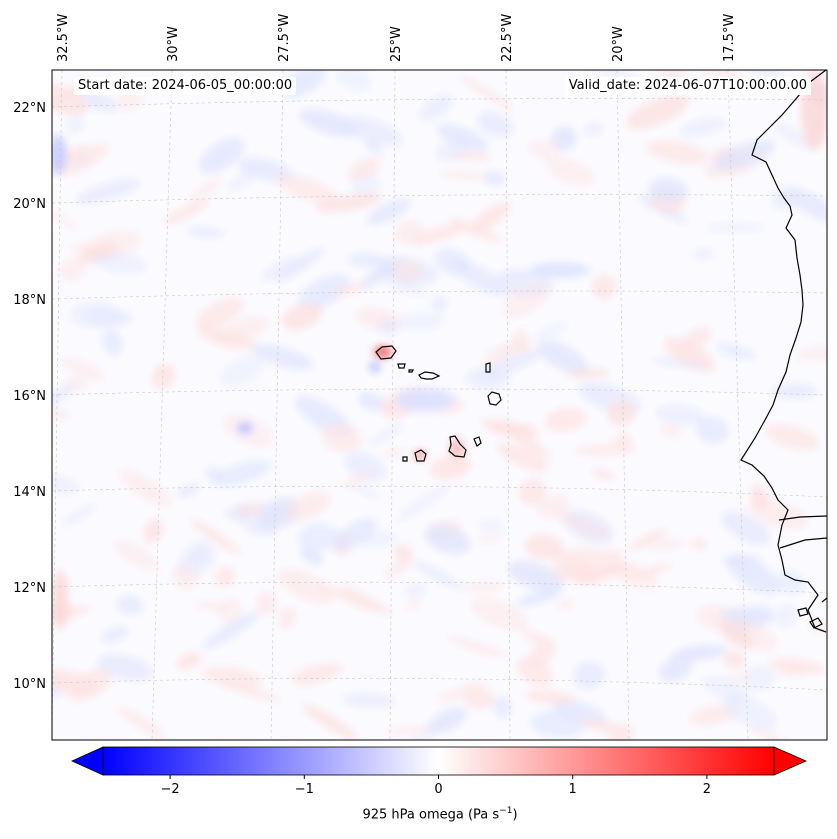 This screenshot has width=837, height=839. Describe the element at coordinates (507, 38) in the screenshot. I see `longitude-tick-label: 22.5°W` at that location.